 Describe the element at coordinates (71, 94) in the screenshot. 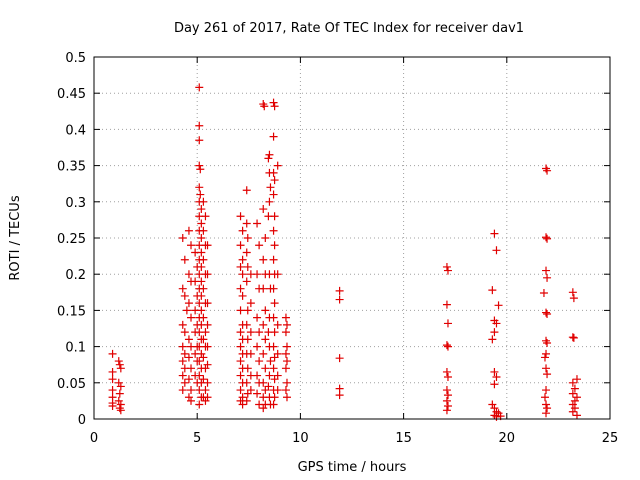

I see `y-tick-label: 0.45` at that location.